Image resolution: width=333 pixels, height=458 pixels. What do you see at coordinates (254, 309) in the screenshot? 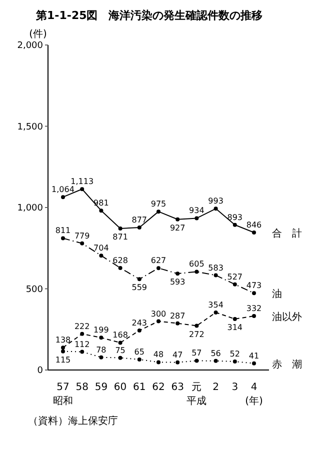
I see `data-label: 332` at bounding box center [254, 309].